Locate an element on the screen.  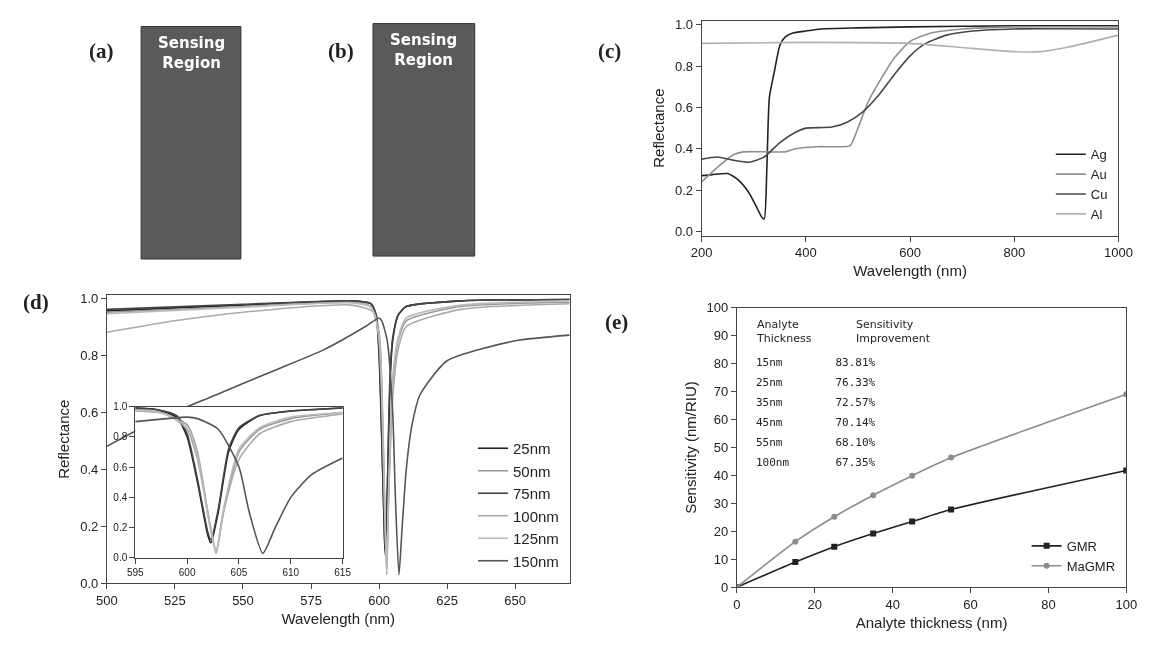
legend-label: Au is located at coordinates (1098, 175).